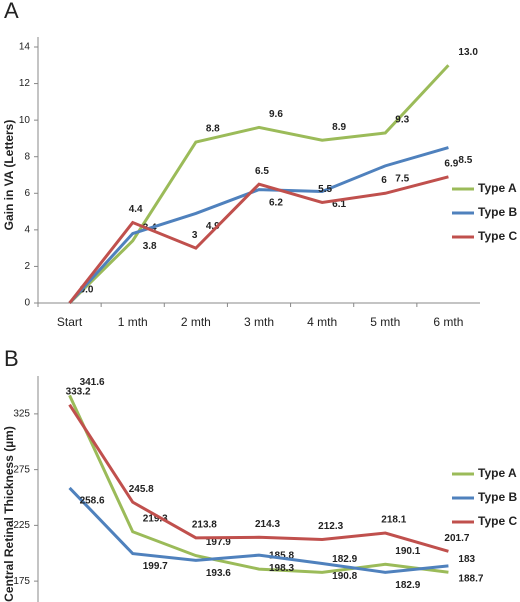 This screenshot has width=520, height=602. I want to click on y-tick-label: 275, so click(21, 469).